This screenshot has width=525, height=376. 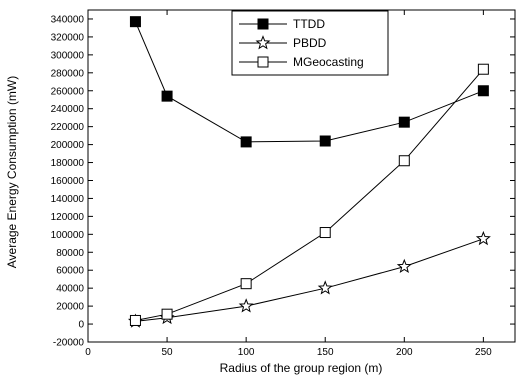 What do you see at coordinates (68, 91) in the screenshot?
I see `y-tick-label: 260000` at bounding box center [68, 91].